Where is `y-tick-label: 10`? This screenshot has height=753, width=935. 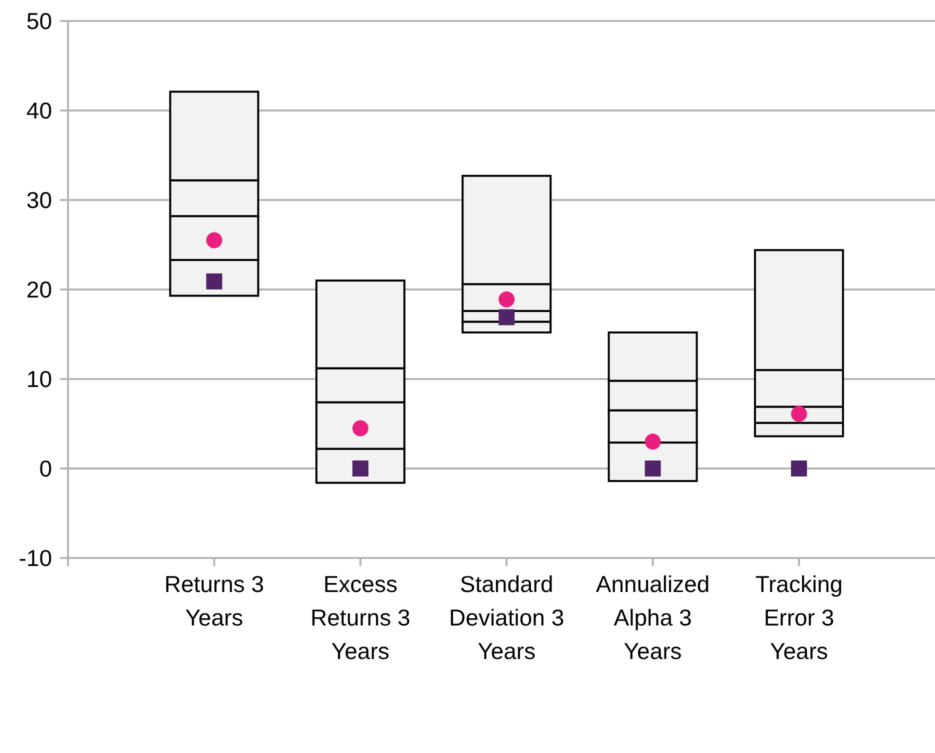
y-tick-label: 10 is located at coordinates (39, 379).